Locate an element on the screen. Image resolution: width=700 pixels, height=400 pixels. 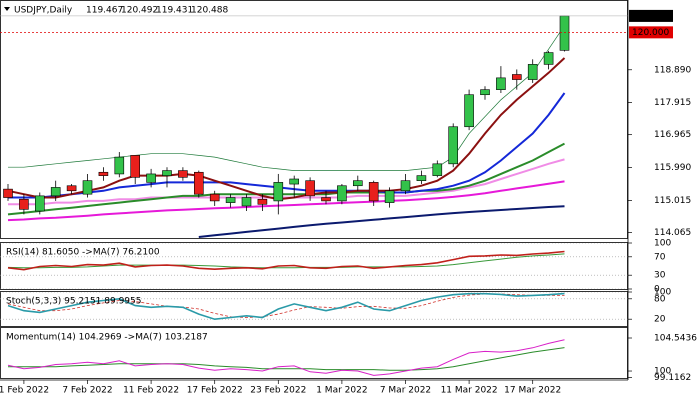
level-label-box is located at coordinates (651, 32).